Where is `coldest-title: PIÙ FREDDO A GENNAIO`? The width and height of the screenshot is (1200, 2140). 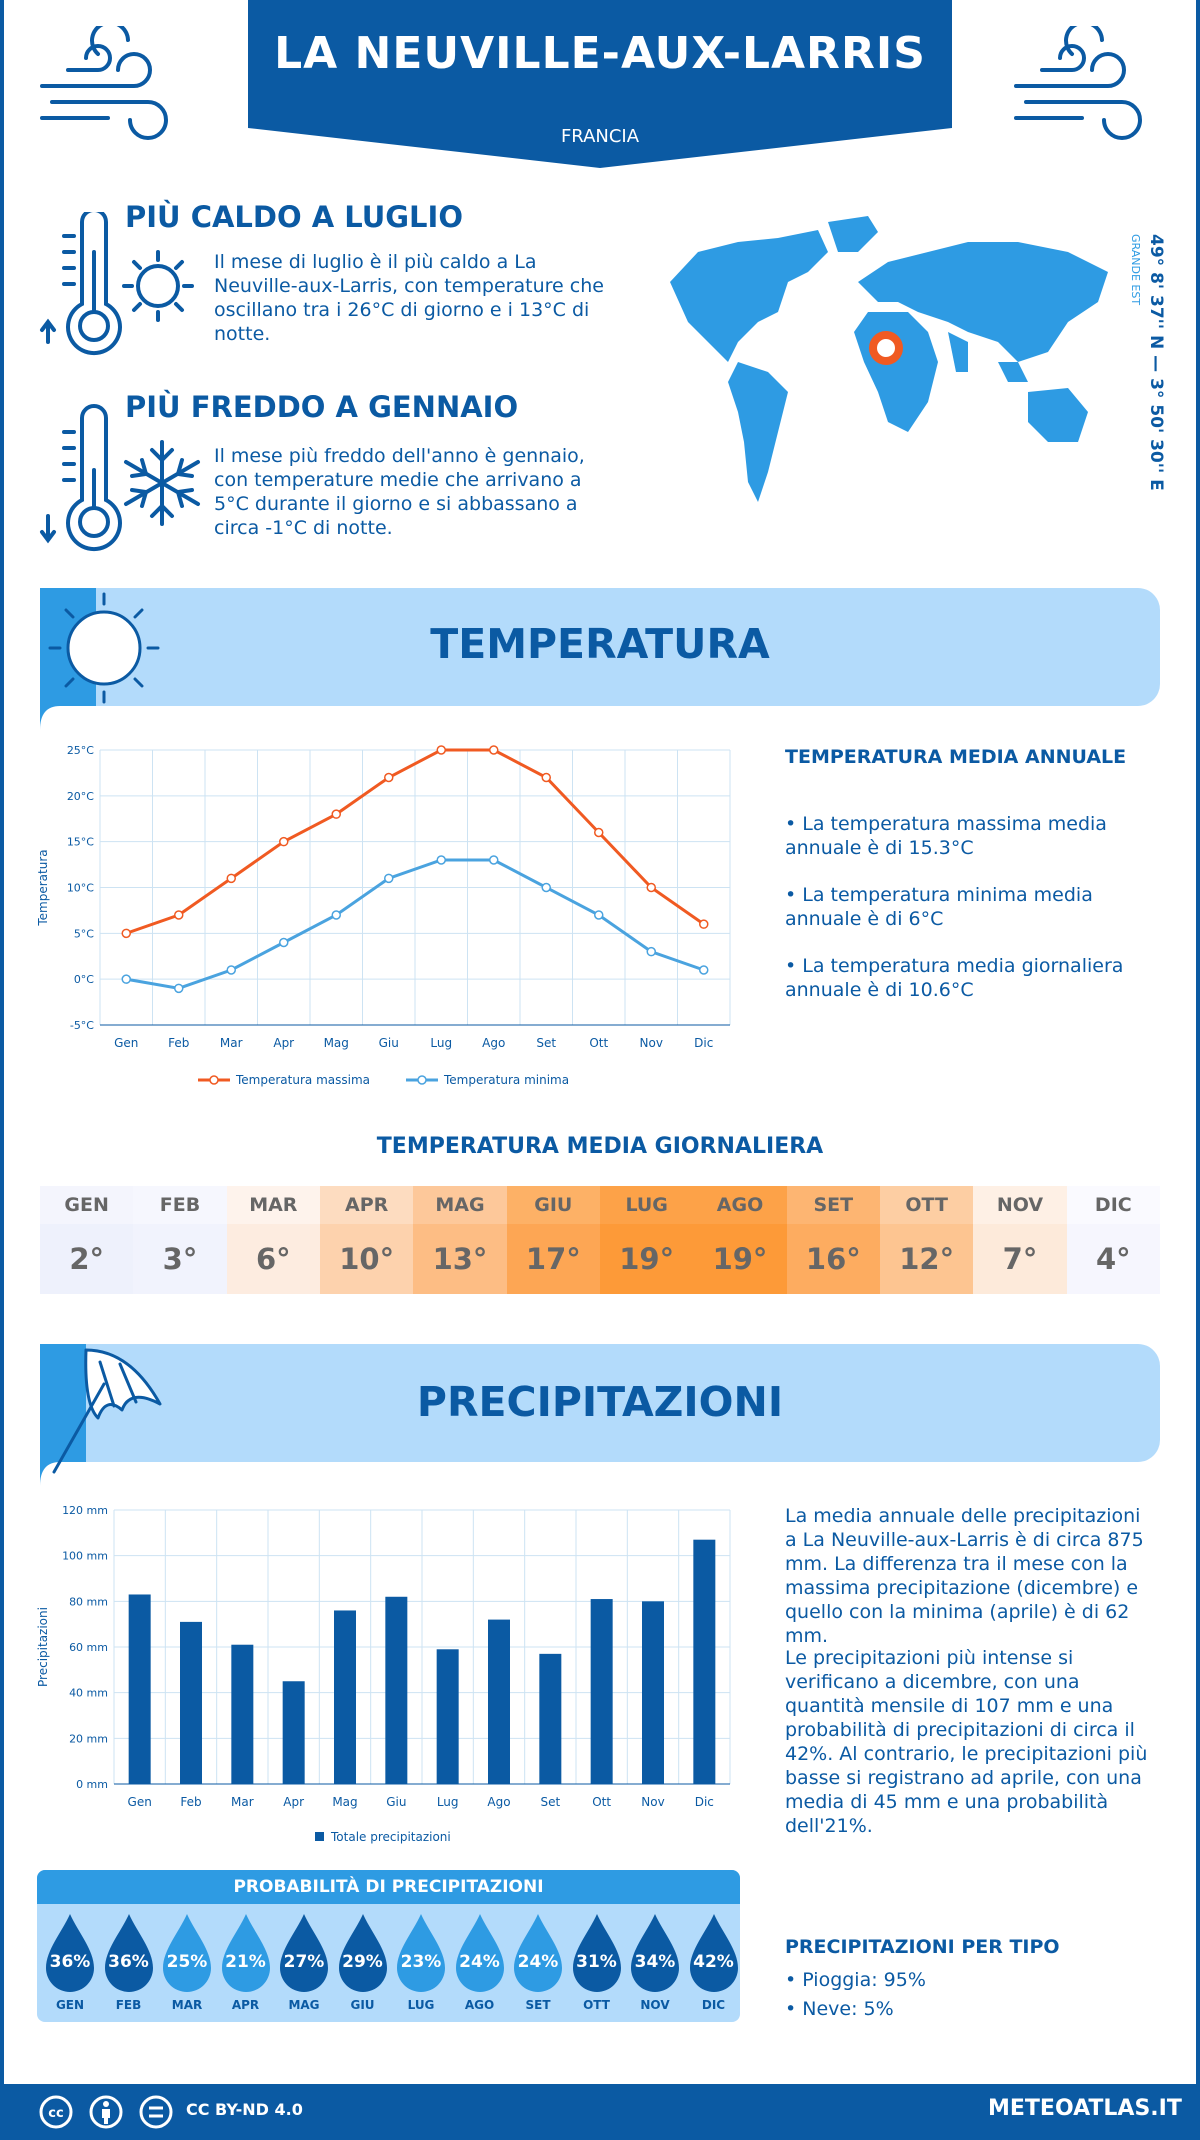
coldest-title: PIÙ FREDDO A GENNAIO is located at coordinates (322, 407).